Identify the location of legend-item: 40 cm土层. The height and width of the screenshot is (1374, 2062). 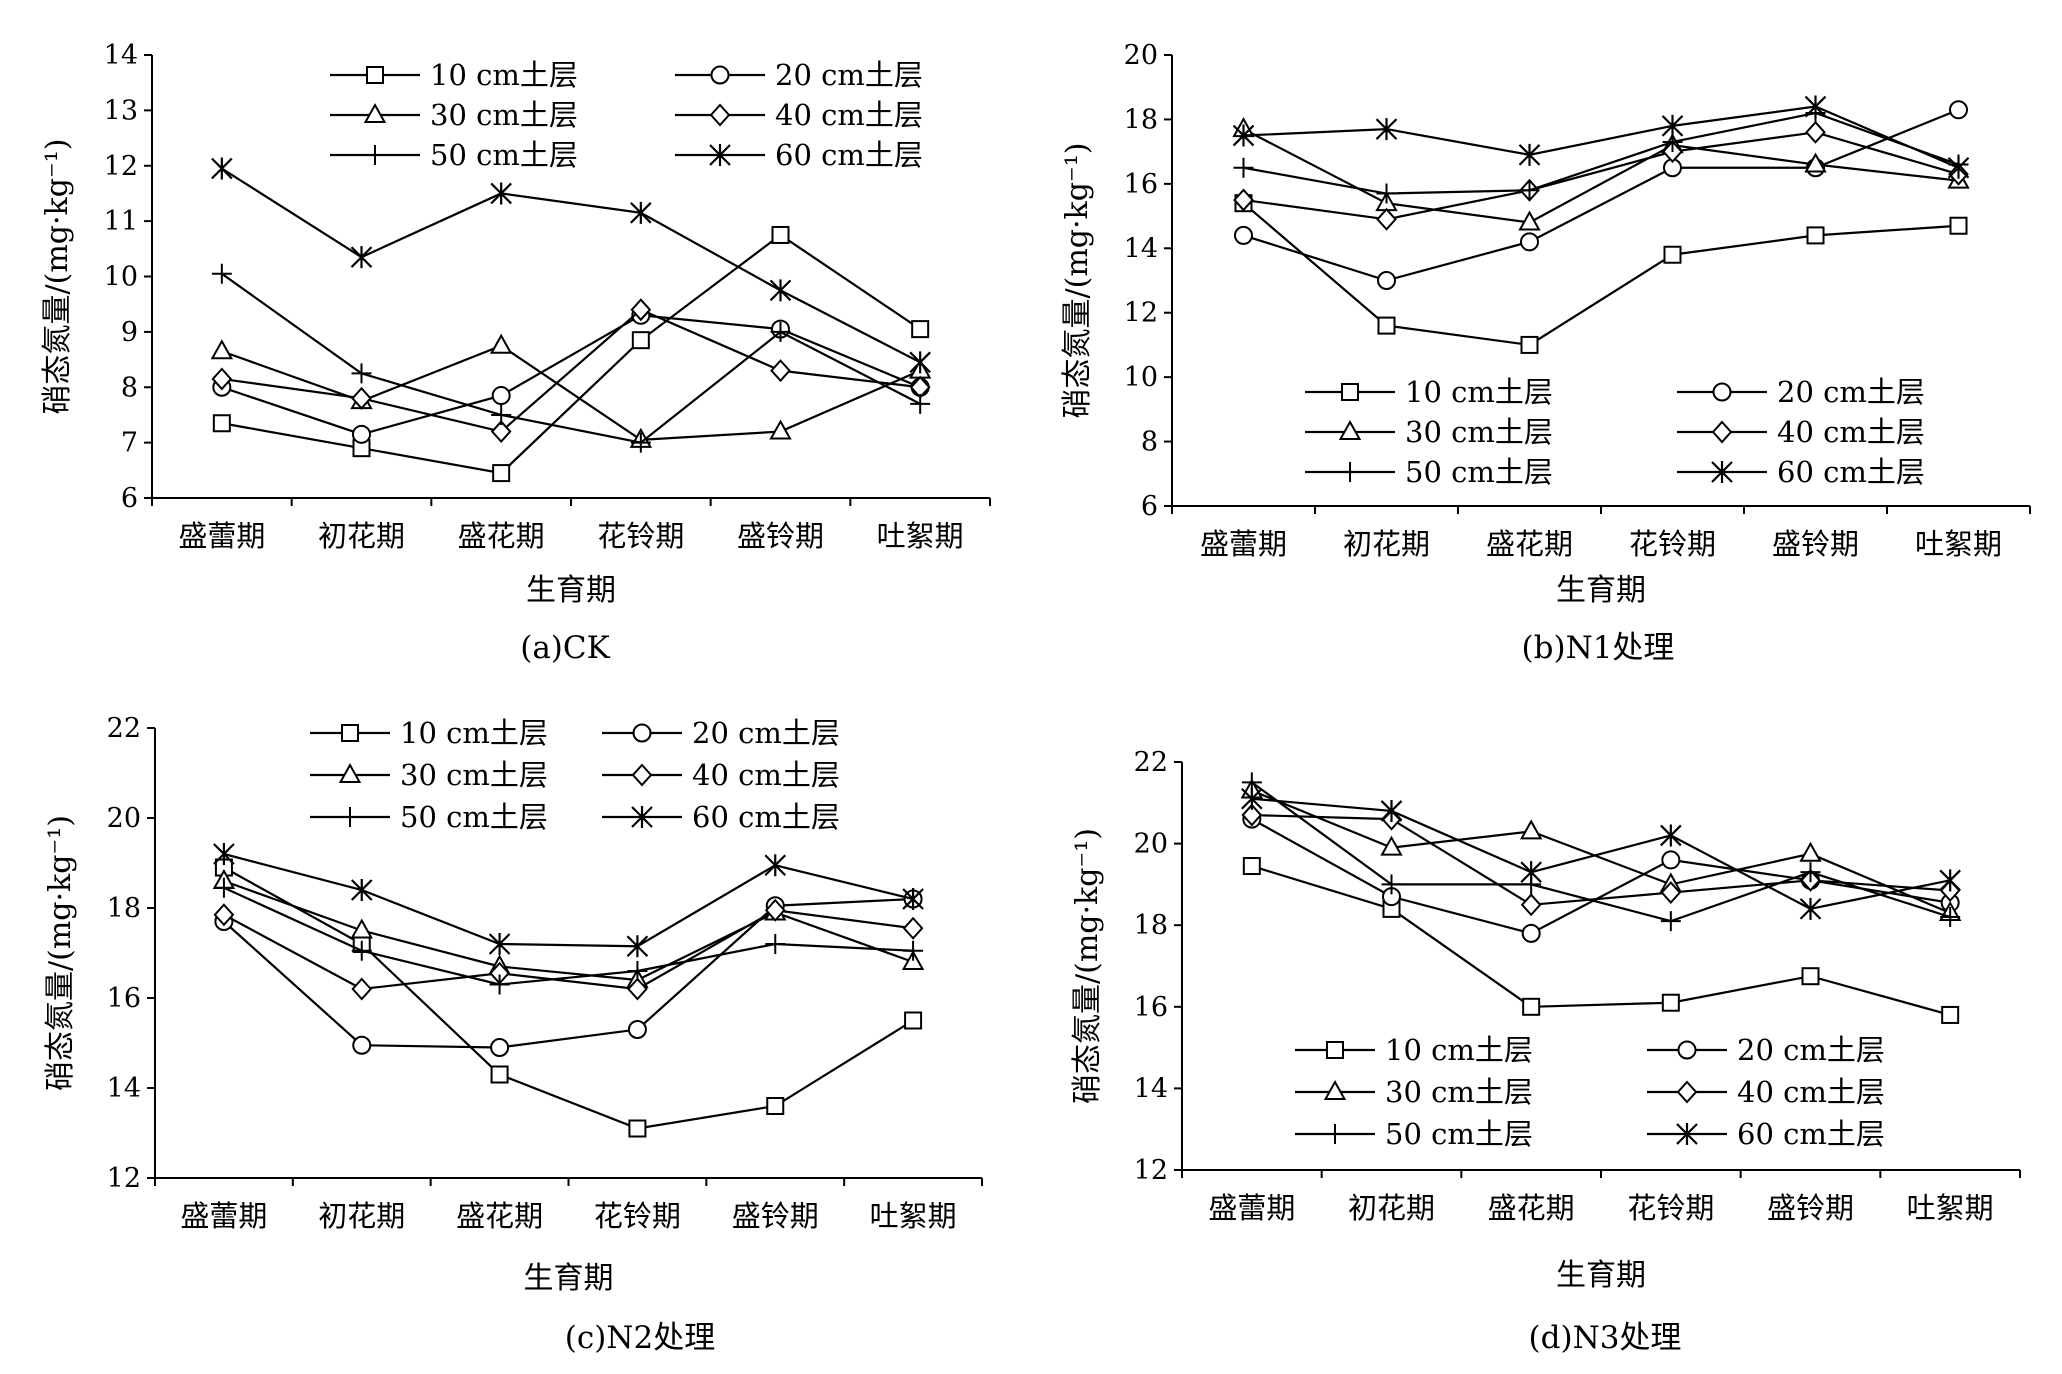
(1766, 1092).